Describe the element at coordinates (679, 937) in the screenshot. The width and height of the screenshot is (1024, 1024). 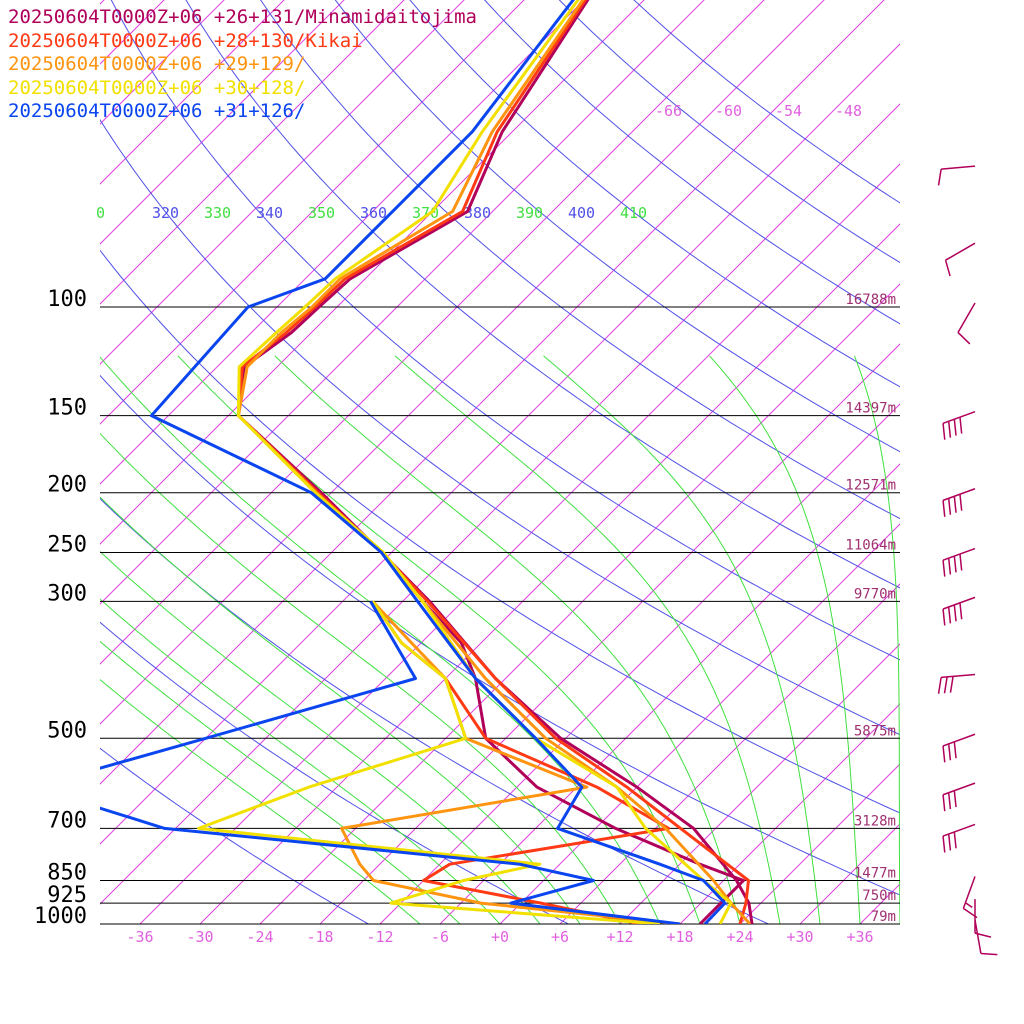
I see `x-tick-label: +18` at that location.